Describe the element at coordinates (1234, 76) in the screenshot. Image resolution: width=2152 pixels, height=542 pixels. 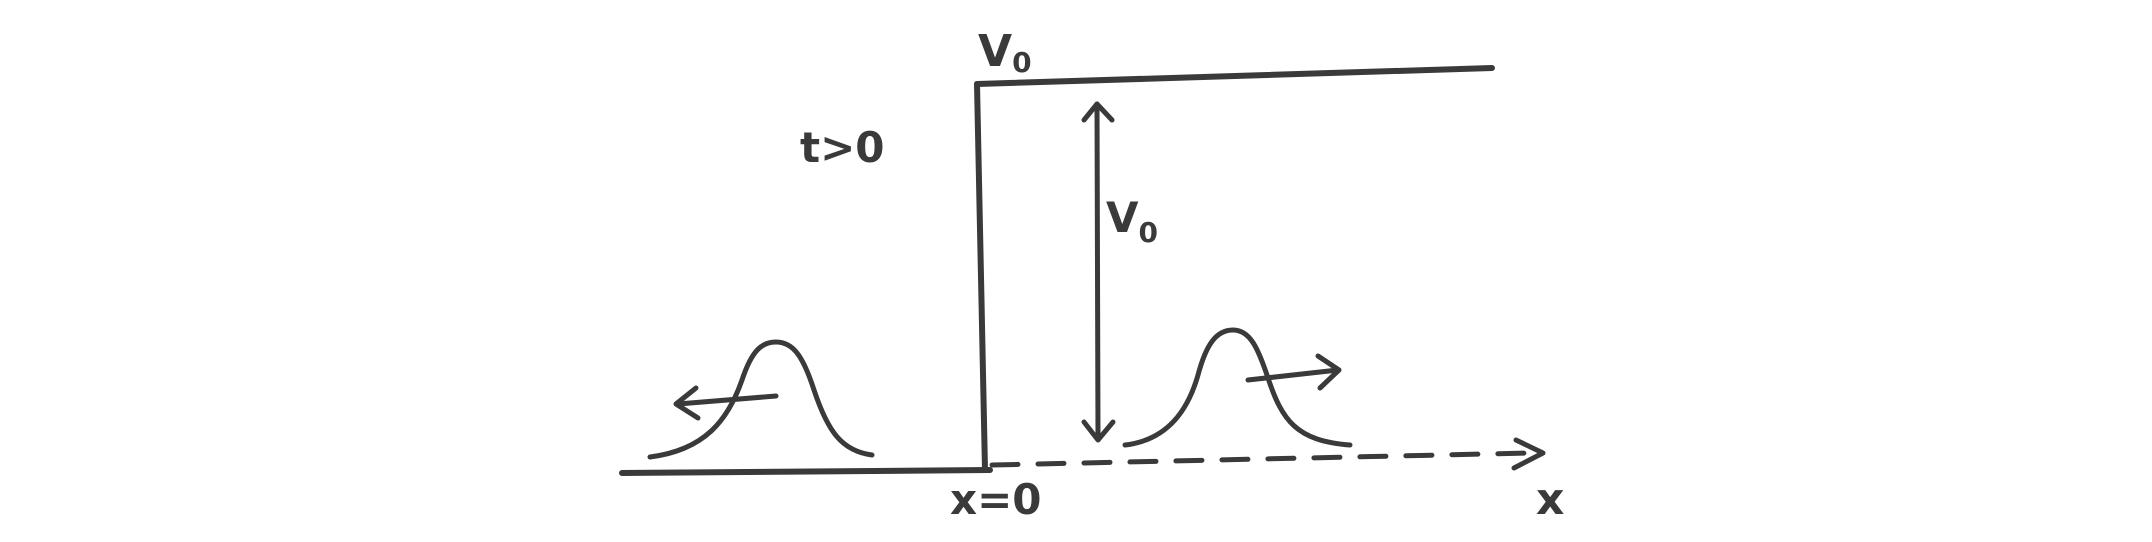
I see `potential-plateau-v0` at that location.